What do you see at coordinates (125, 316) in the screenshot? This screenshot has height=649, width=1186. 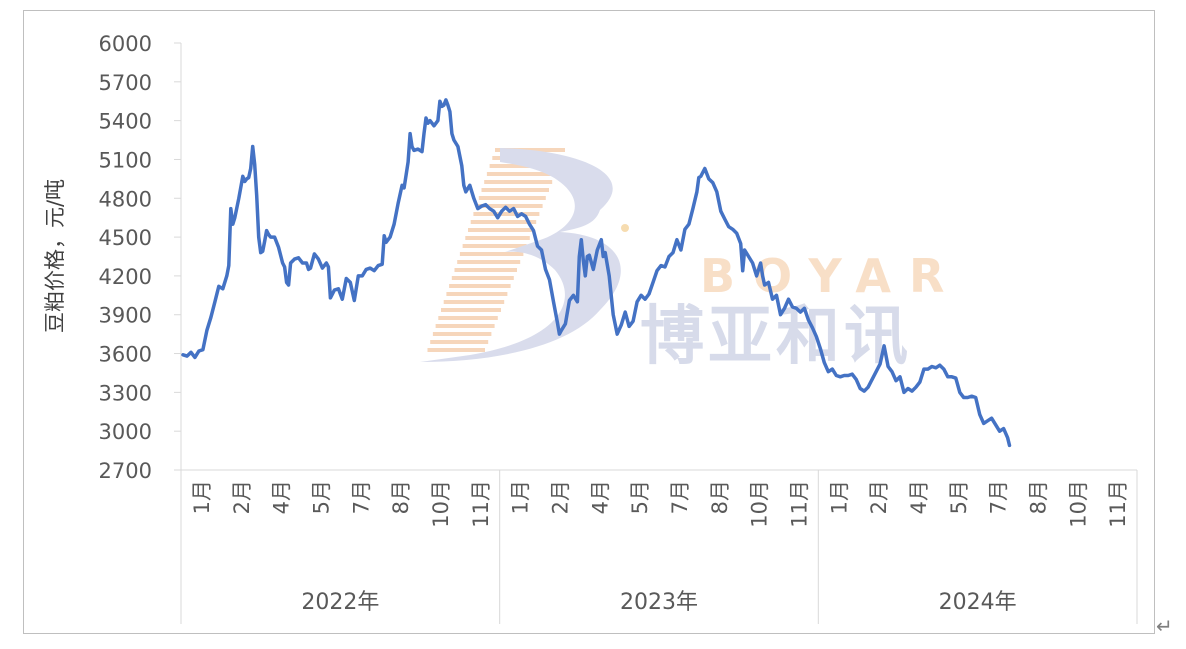 I see `y-tick-label: 3900` at bounding box center [125, 316].